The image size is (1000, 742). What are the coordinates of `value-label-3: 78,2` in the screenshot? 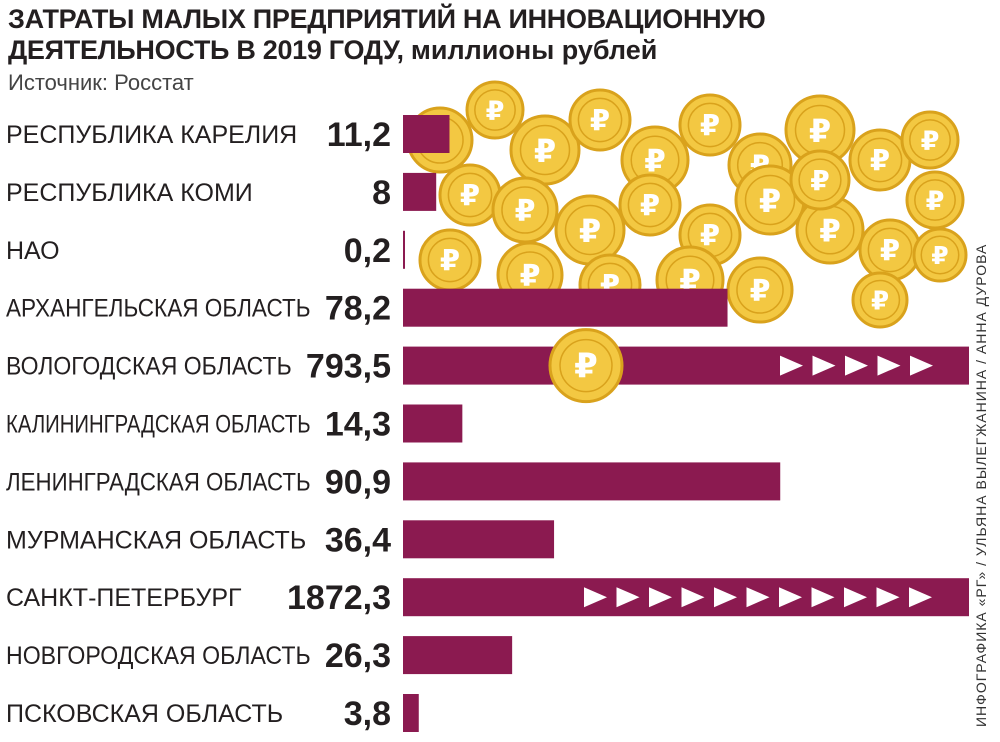 It's located at (358, 309).